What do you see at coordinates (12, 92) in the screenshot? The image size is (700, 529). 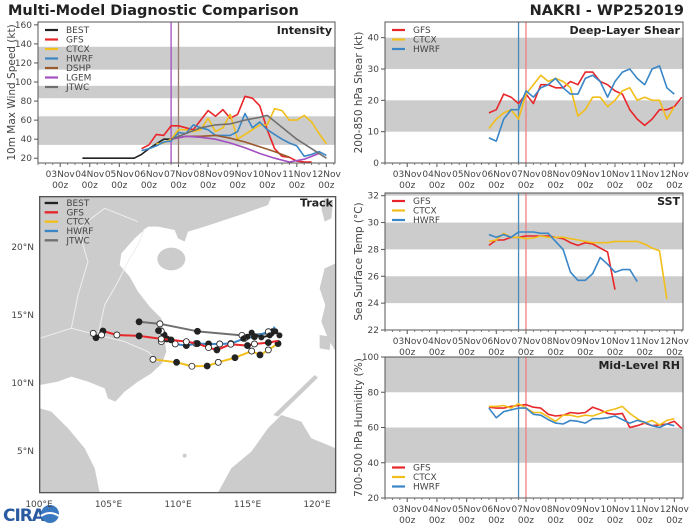 I see `y-axis-label: 10m Max Wind Speed (kt)` at bounding box center [12, 92].